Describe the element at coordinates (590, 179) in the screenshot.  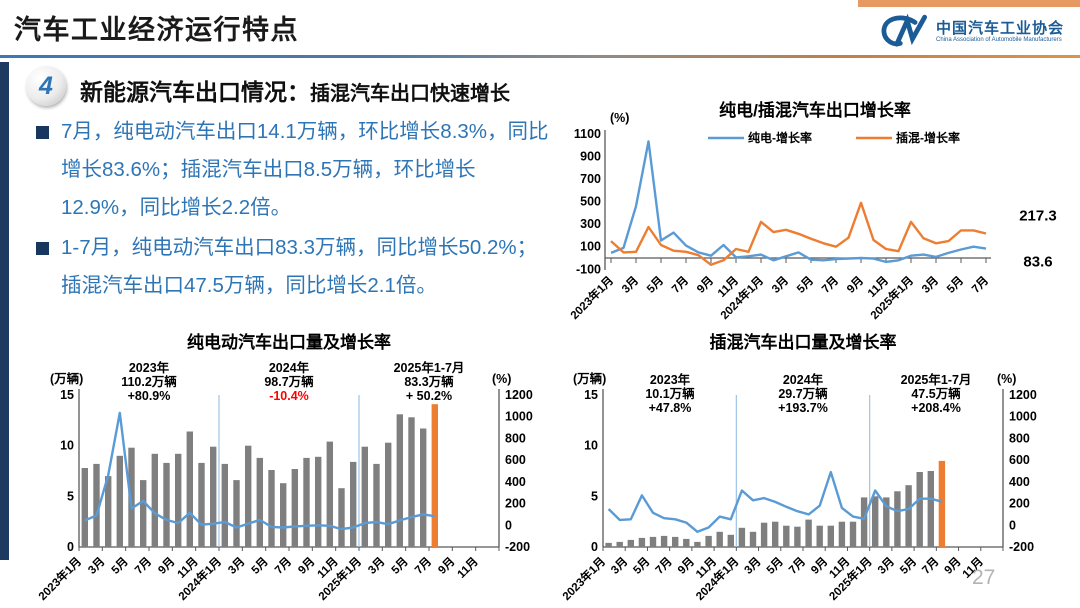
I see `svg-text: 700` at that location.